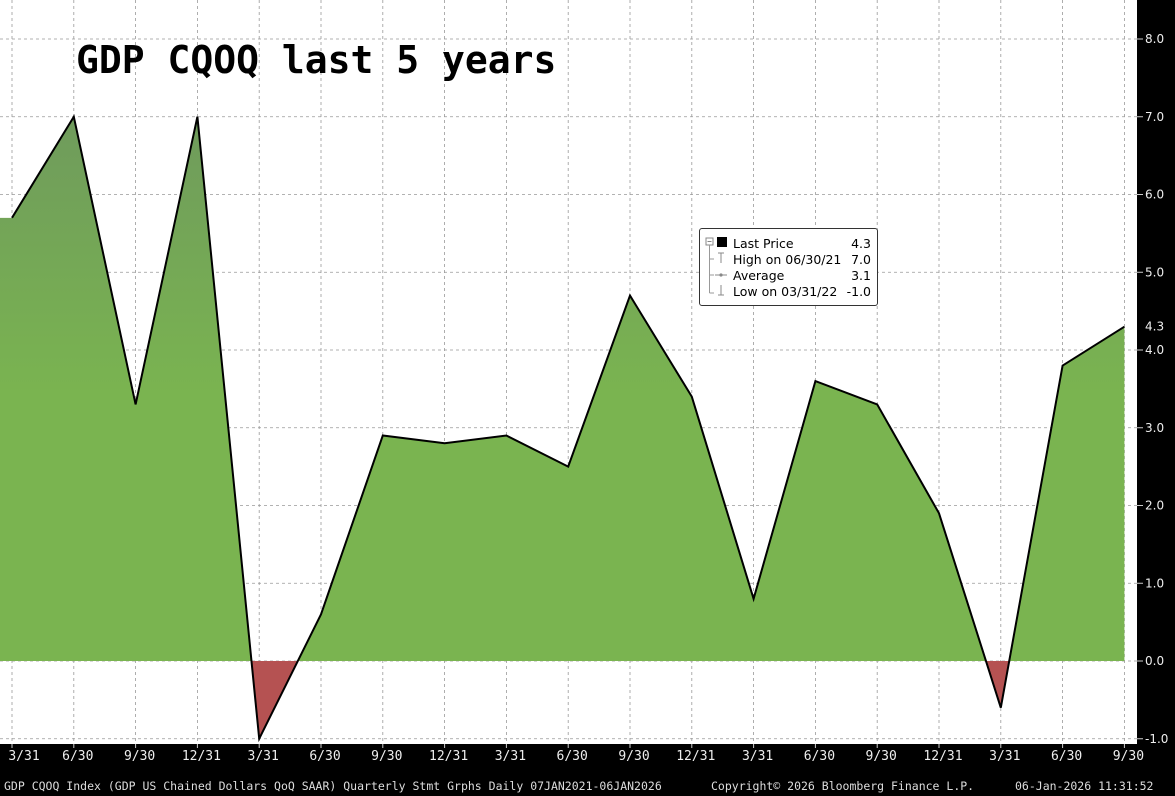 This screenshot has height=796, width=1175. Describe the element at coordinates (562, 700) in the screenshot. I see `negative-area` at that location.